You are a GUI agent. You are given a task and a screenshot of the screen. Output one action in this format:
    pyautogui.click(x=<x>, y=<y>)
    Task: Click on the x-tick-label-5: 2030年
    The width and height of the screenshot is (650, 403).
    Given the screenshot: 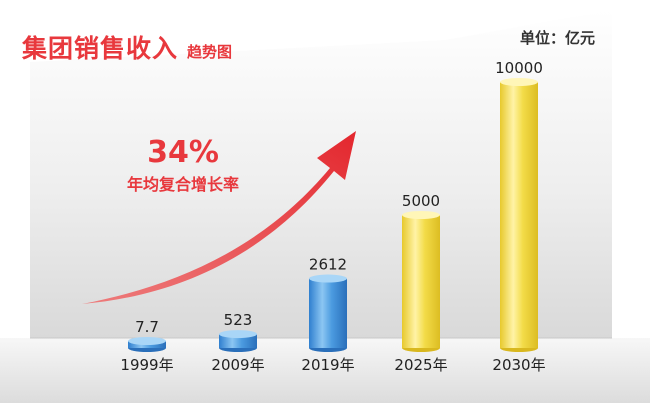 What is the action you would take?
    pyautogui.click(x=518, y=365)
    